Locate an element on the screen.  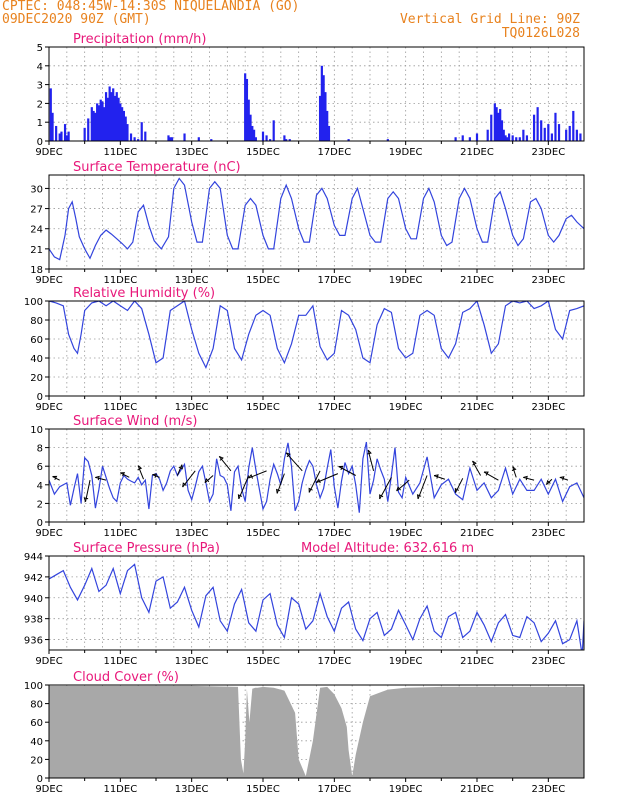
pres-xtick-label: 21DEC is located at coordinates (477, 661).